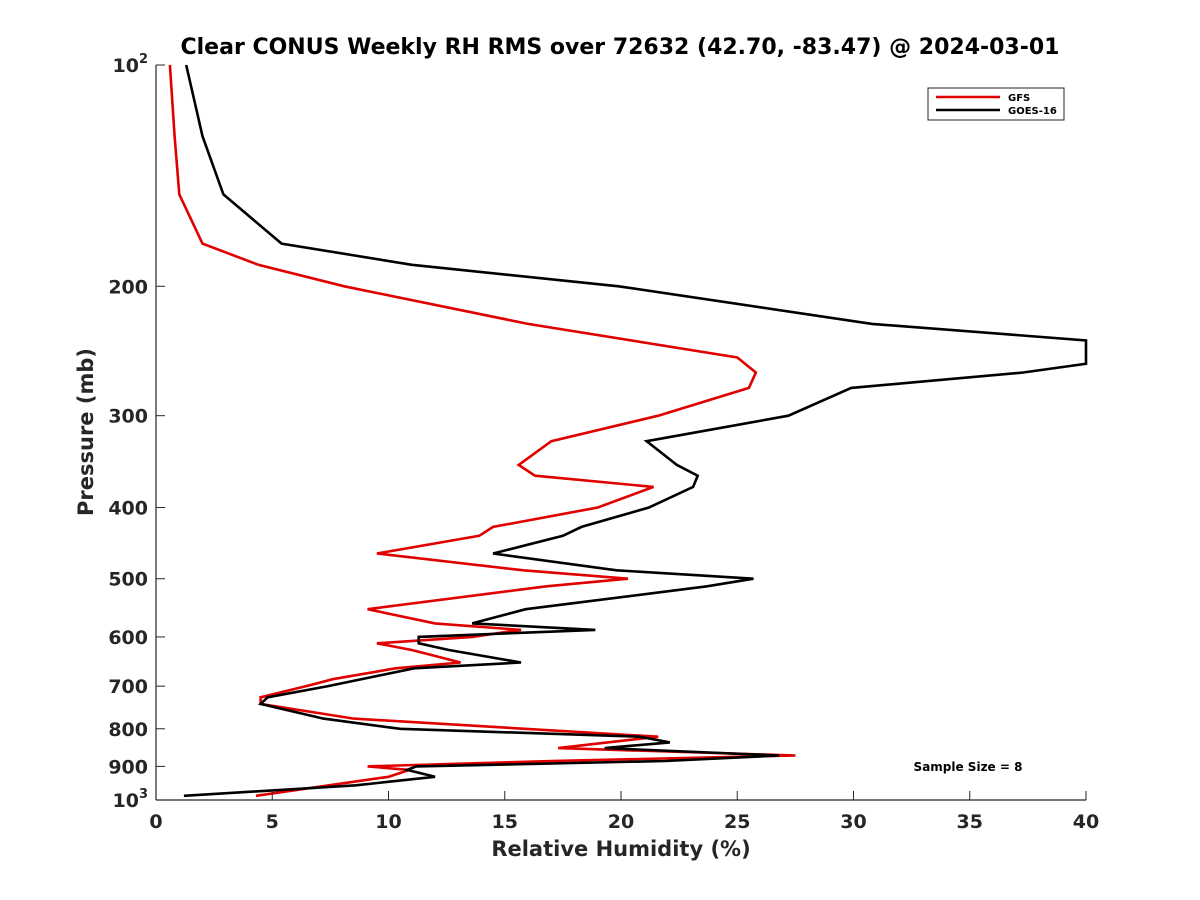 The image size is (1200, 900). I want to click on legend-box, so click(996, 104).